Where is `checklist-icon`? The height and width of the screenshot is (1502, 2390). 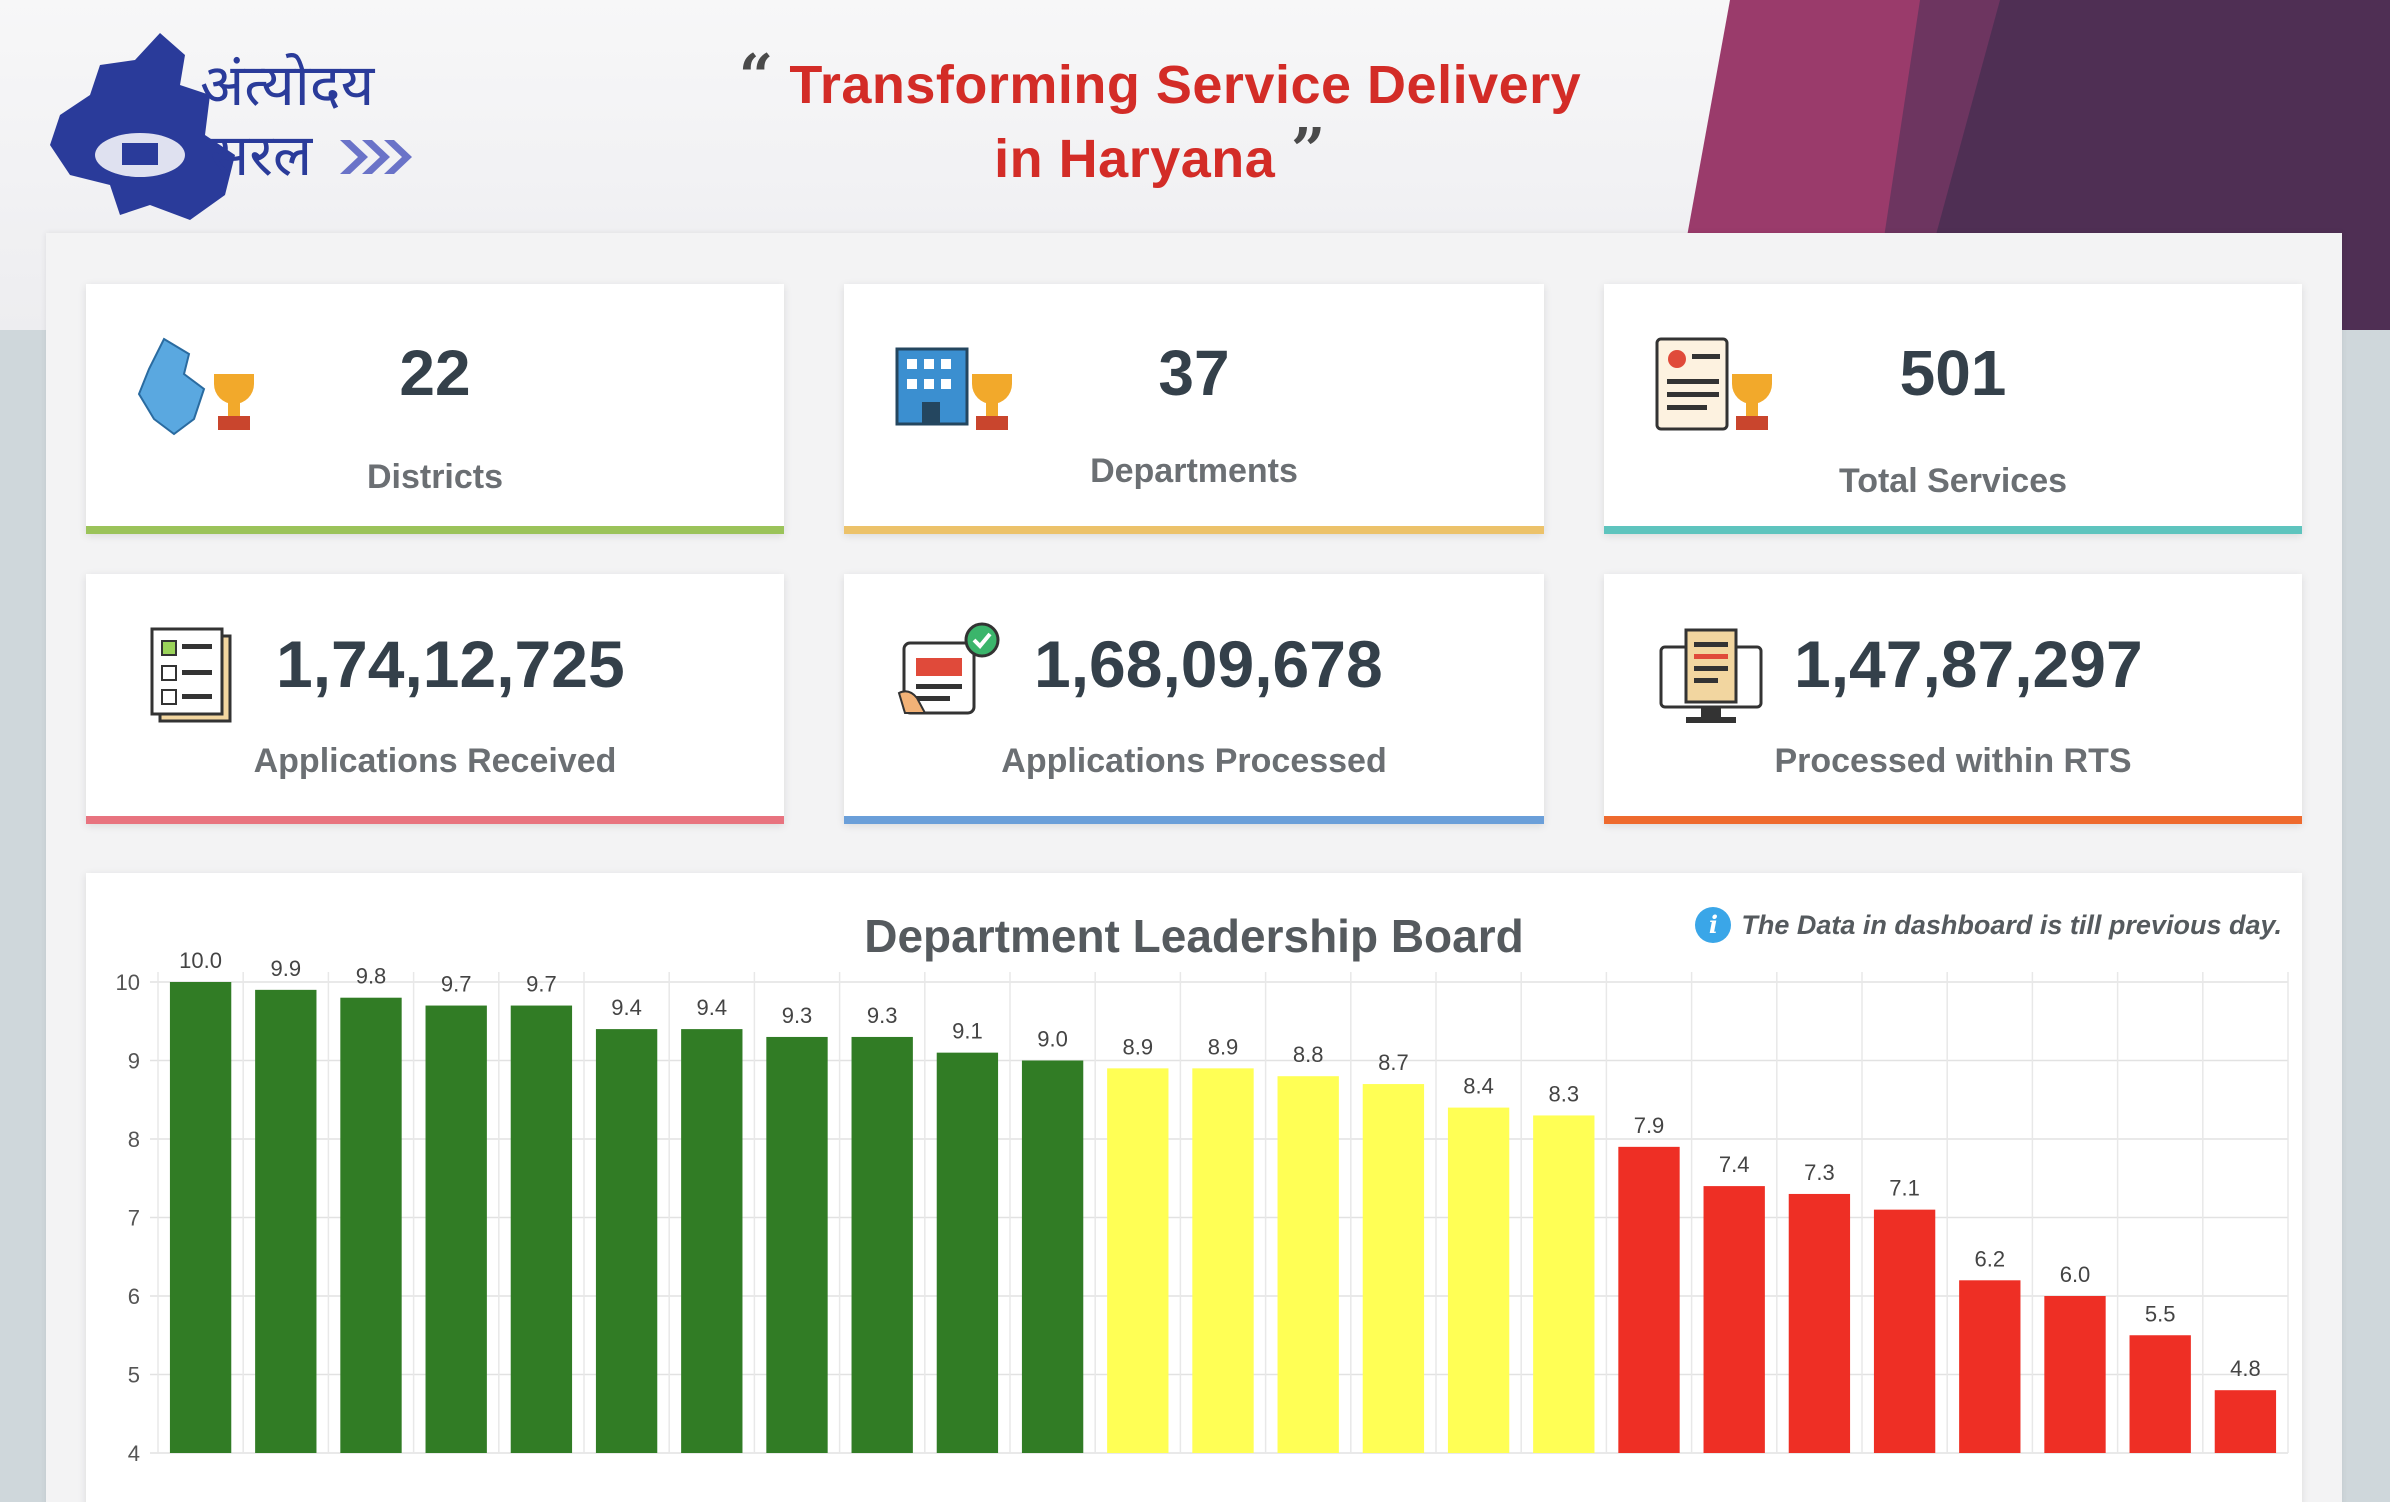
checklist-icon is located at coordinates (191, 675).